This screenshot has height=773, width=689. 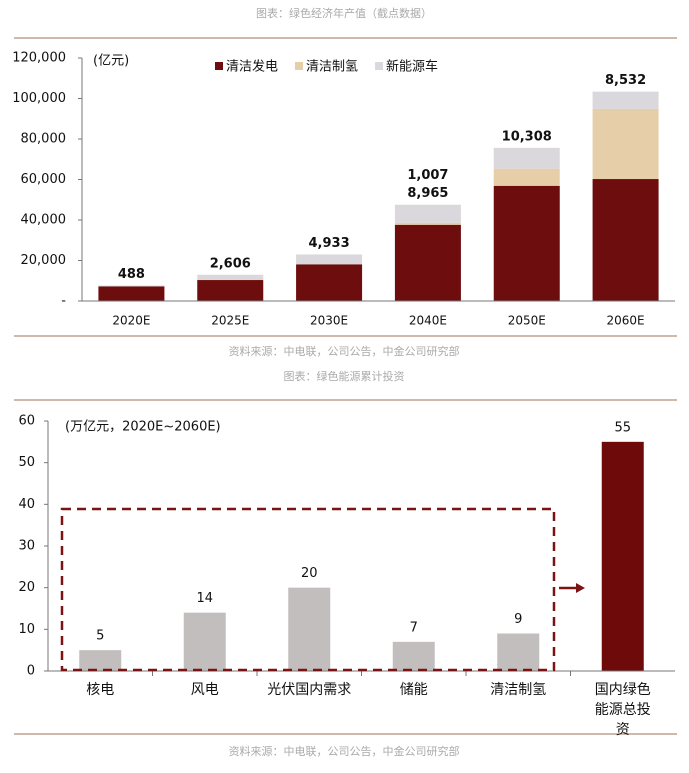 I want to click on value-label: 9, so click(x=518, y=619).